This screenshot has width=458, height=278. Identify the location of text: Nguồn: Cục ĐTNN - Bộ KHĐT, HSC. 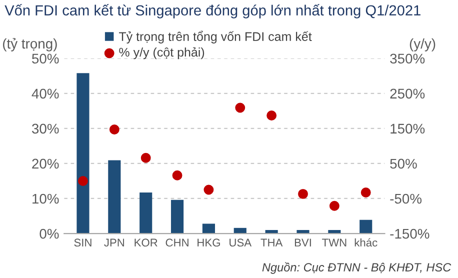
(357, 268).